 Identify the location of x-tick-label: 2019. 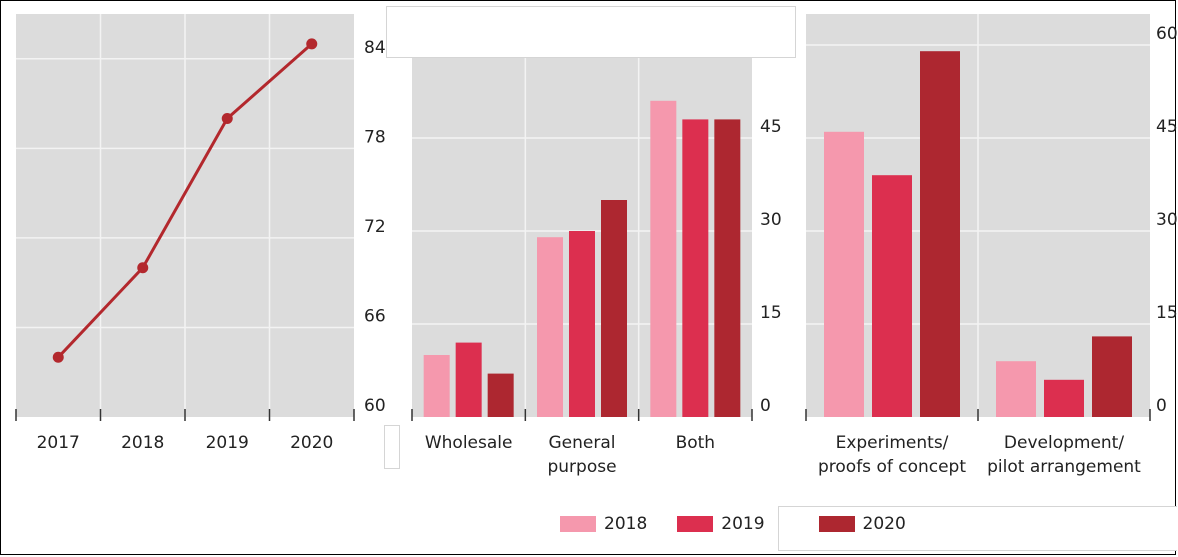
(227, 443).